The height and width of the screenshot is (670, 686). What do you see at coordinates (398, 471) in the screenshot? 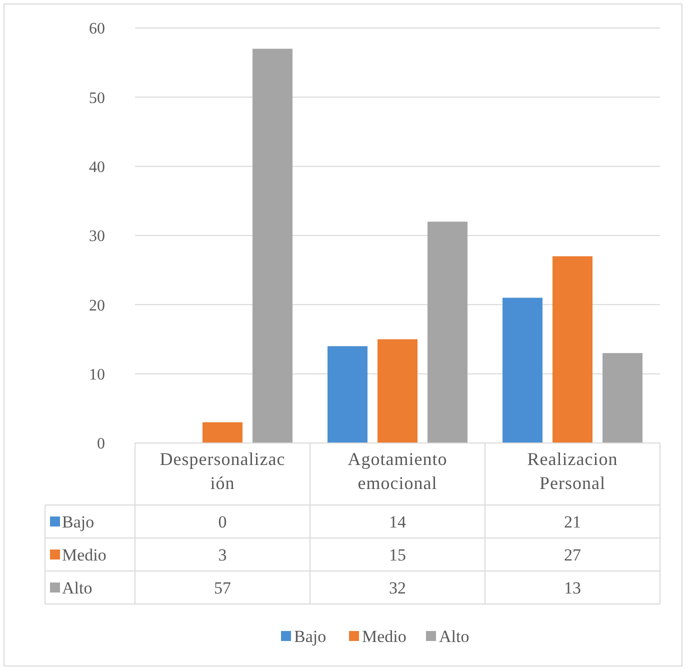
I see `x-tick-label: Agotamiento emocional` at bounding box center [398, 471].